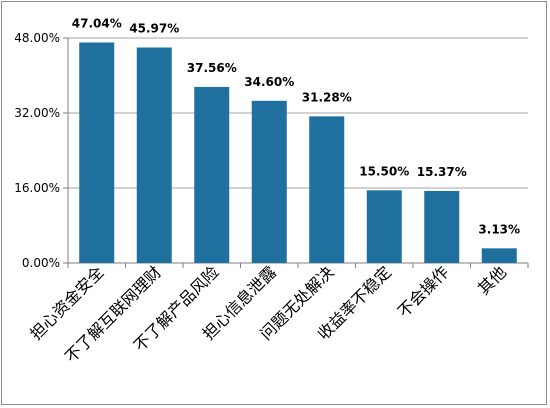  I want to click on x-category-label: 不了解互联网理财, so click(113, 314).